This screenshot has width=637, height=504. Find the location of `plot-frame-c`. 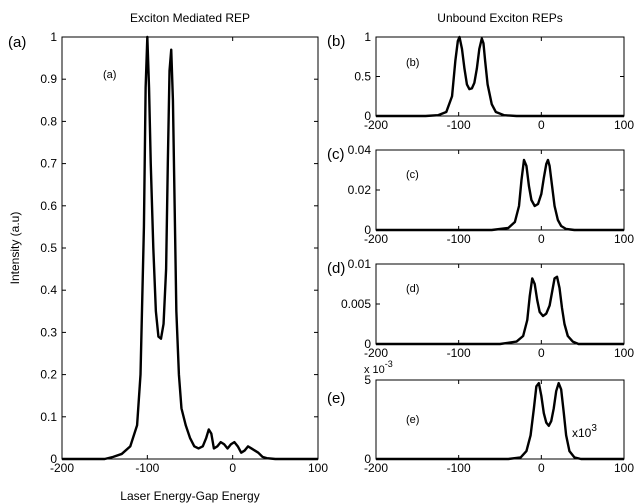

plot-frame-c is located at coordinates (500, 190).